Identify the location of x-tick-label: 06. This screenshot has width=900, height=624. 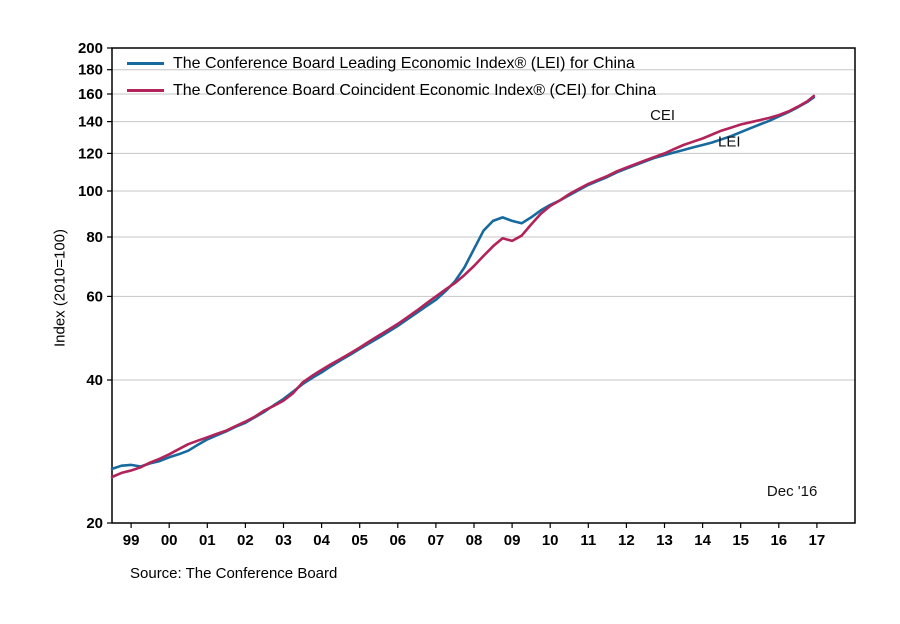
(397, 540).